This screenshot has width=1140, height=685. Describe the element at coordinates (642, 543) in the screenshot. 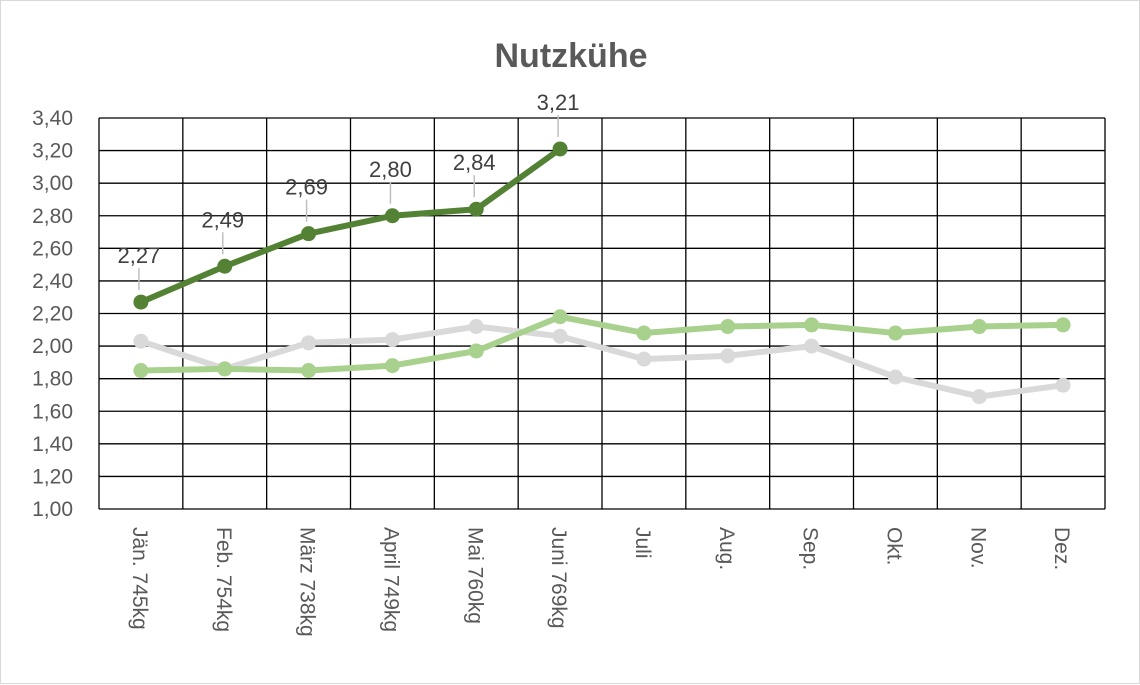

I see `x-tick-label: Juli` at that location.